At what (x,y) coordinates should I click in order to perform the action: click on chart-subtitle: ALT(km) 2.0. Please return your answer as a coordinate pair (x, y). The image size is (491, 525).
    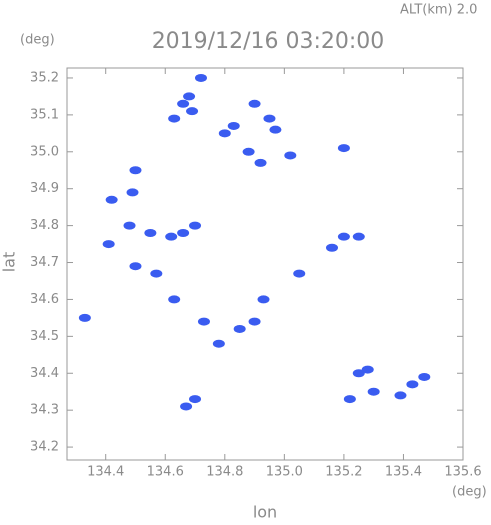
    Looking at the image, I should click on (438, 10).